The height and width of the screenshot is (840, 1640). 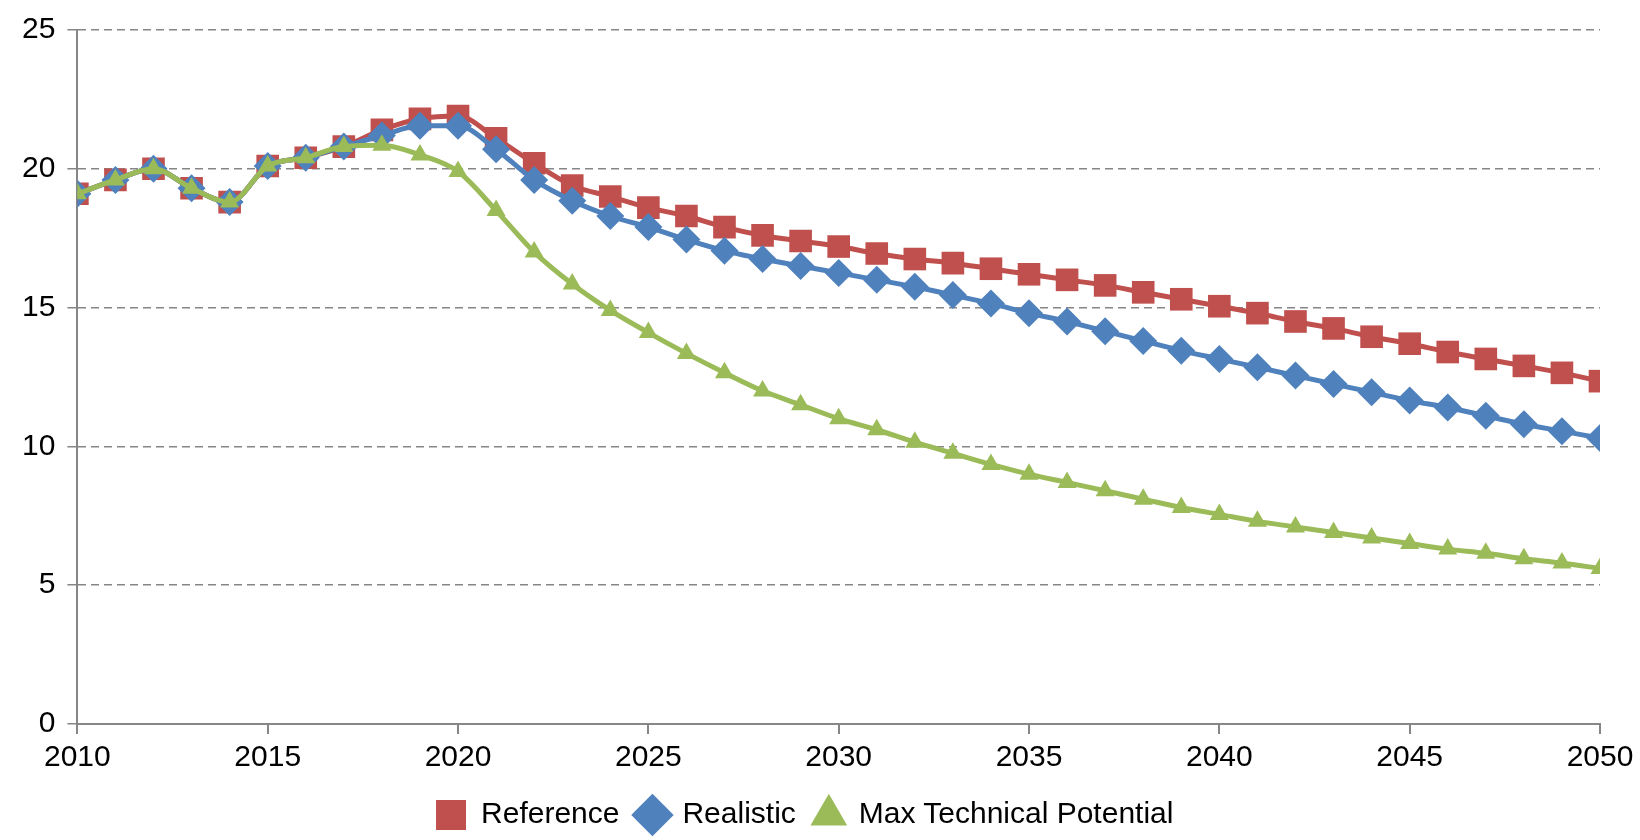 What do you see at coordinates (648, 756) in the screenshot?
I see `x-tick-label: 2025` at bounding box center [648, 756].